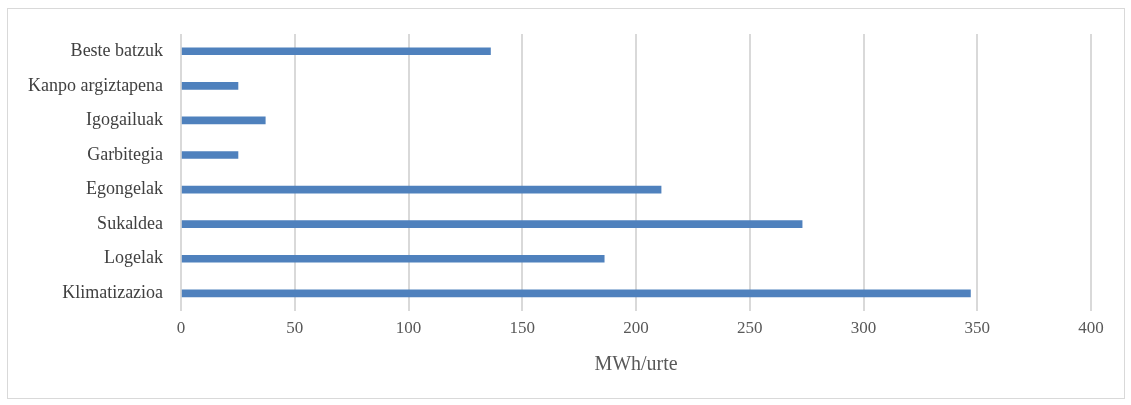 The width and height of the screenshot is (1131, 405). Describe the element at coordinates (636, 328) in the screenshot. I see `x-tick-label: 200` at that location.